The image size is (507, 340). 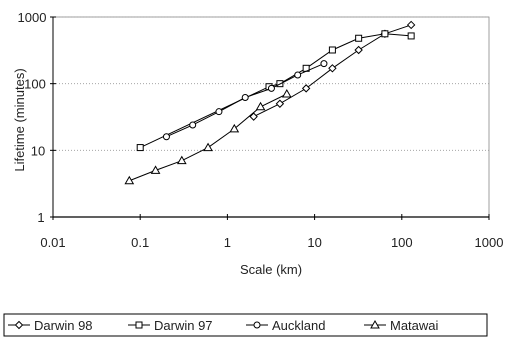 I want to click on y-tick-label: 100, so click(x=35, y=84).